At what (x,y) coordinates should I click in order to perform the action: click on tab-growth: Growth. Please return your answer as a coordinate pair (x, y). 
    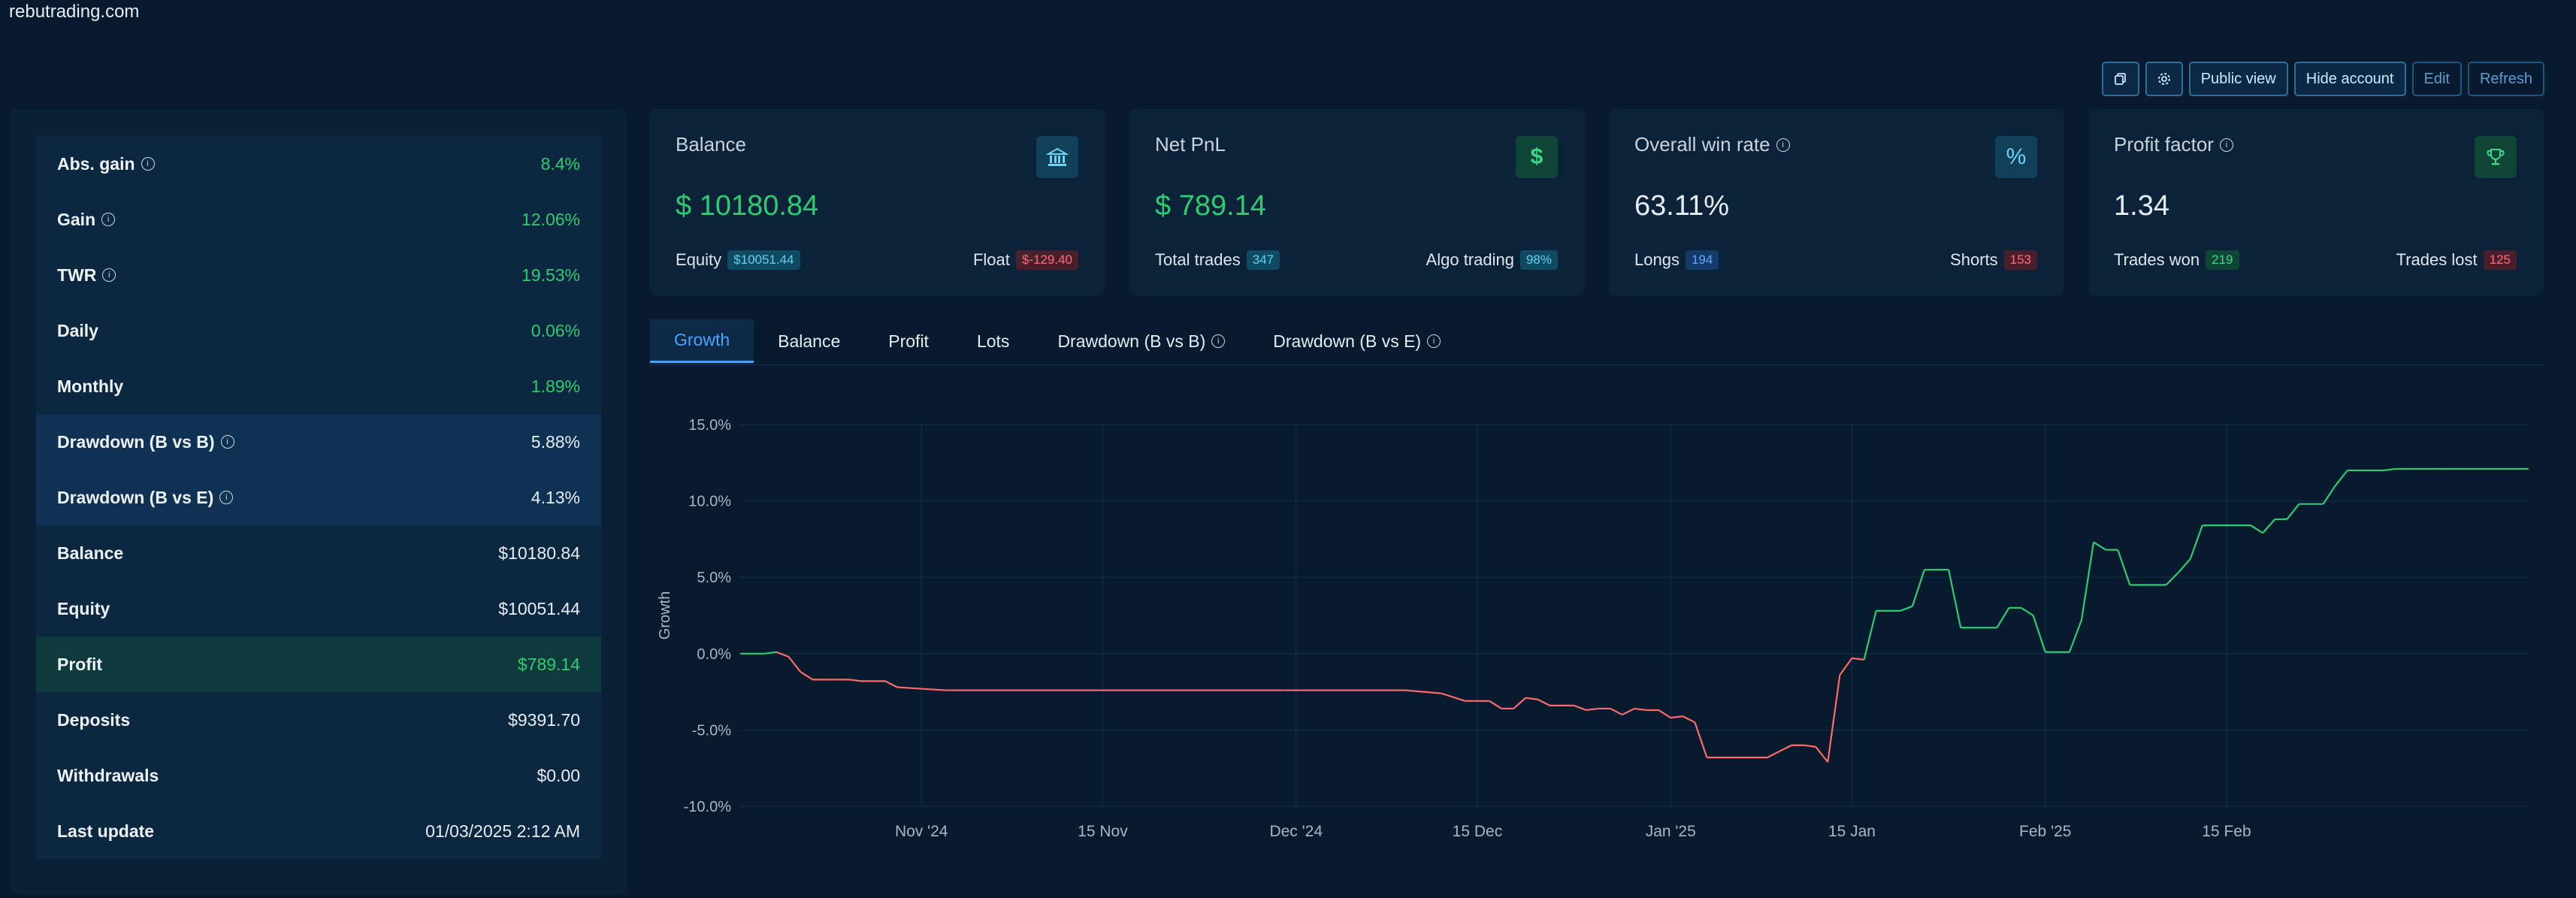
    Looking at the image, I should click on (702, 341).